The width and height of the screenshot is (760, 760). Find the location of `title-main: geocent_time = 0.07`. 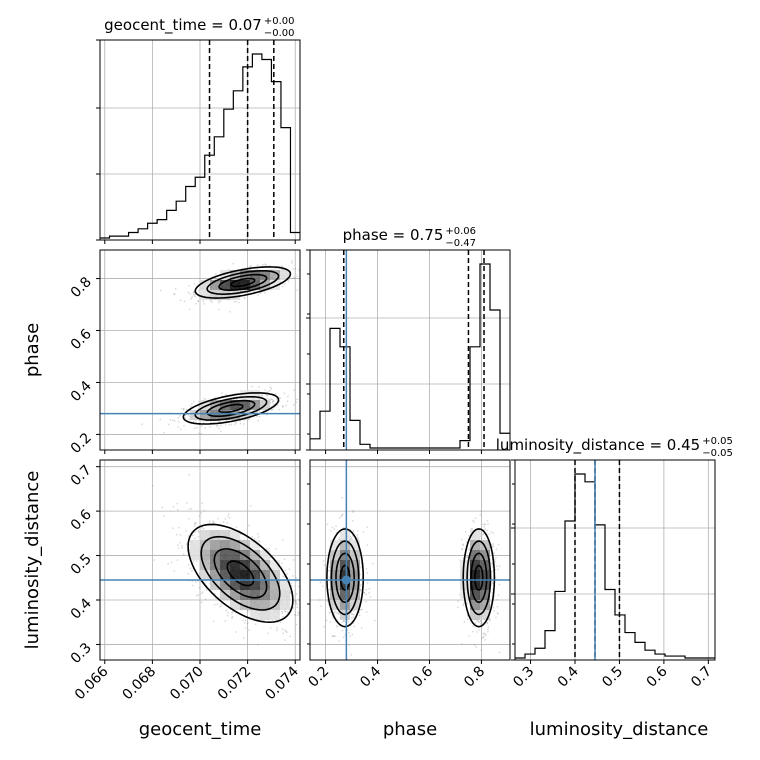

title-main: geocent_time = 0.07 is located at coordinates (183, 25).